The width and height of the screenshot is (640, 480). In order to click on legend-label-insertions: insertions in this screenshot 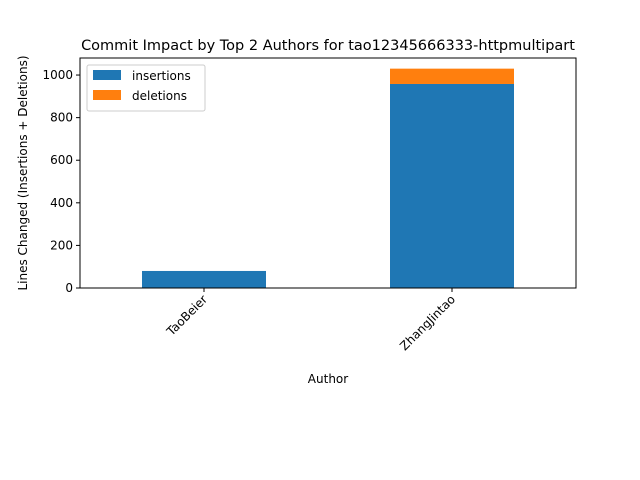, I will do `click(161, 76)`.